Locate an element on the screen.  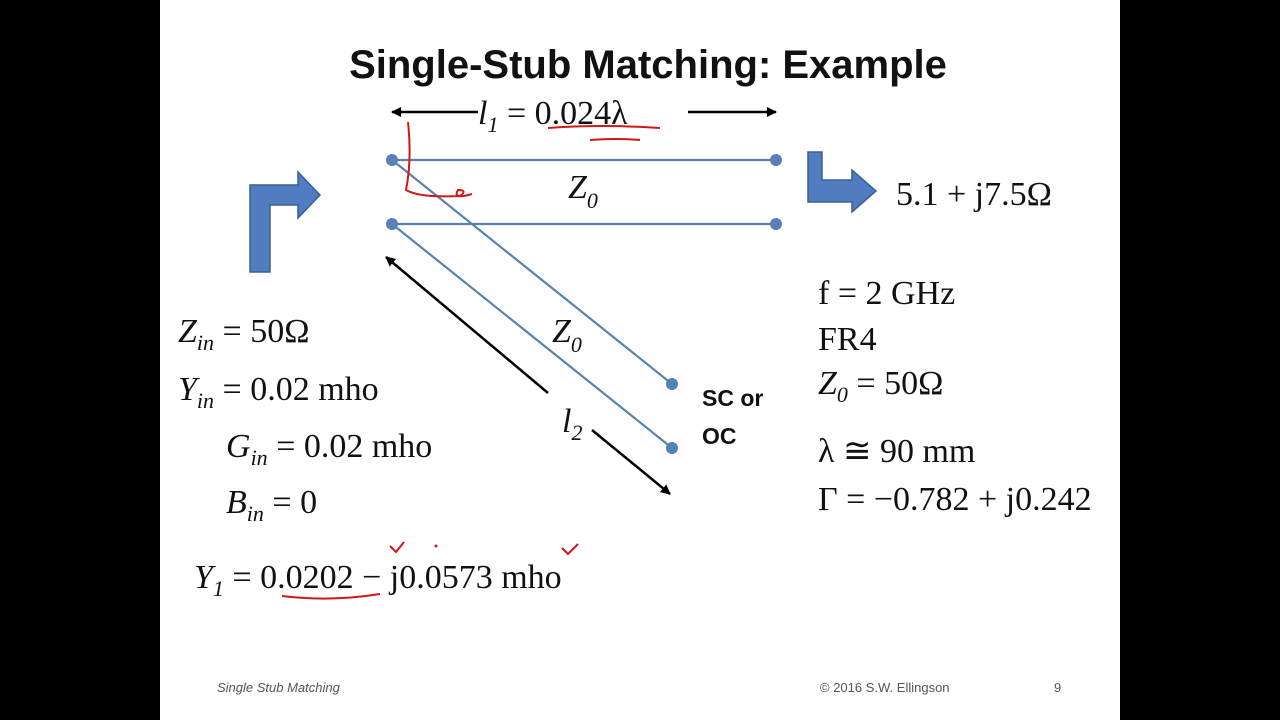
terminals is located at coordinates (584, 304).